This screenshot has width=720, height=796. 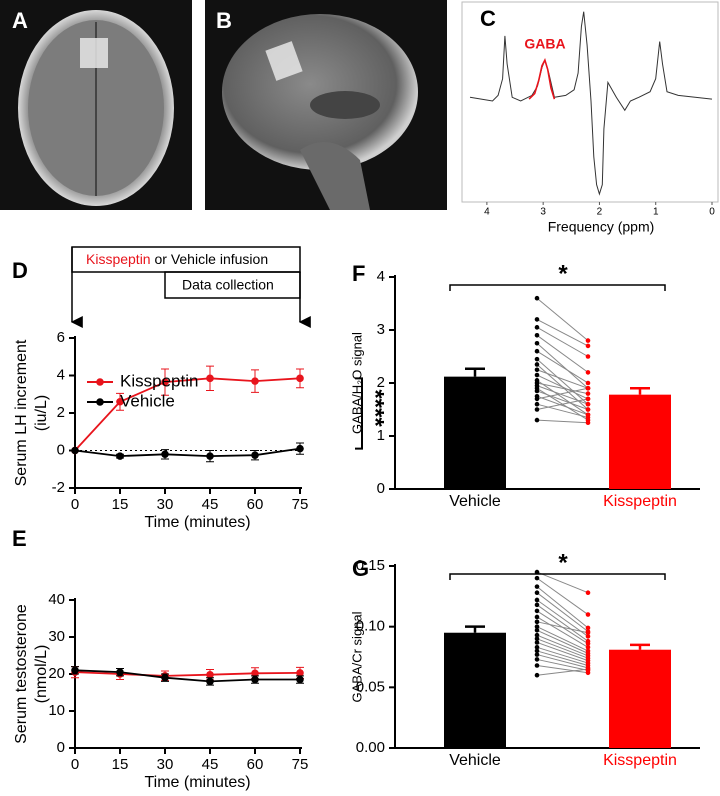 I want to click on y-tick-label: 0, so click(x=61, y=449).